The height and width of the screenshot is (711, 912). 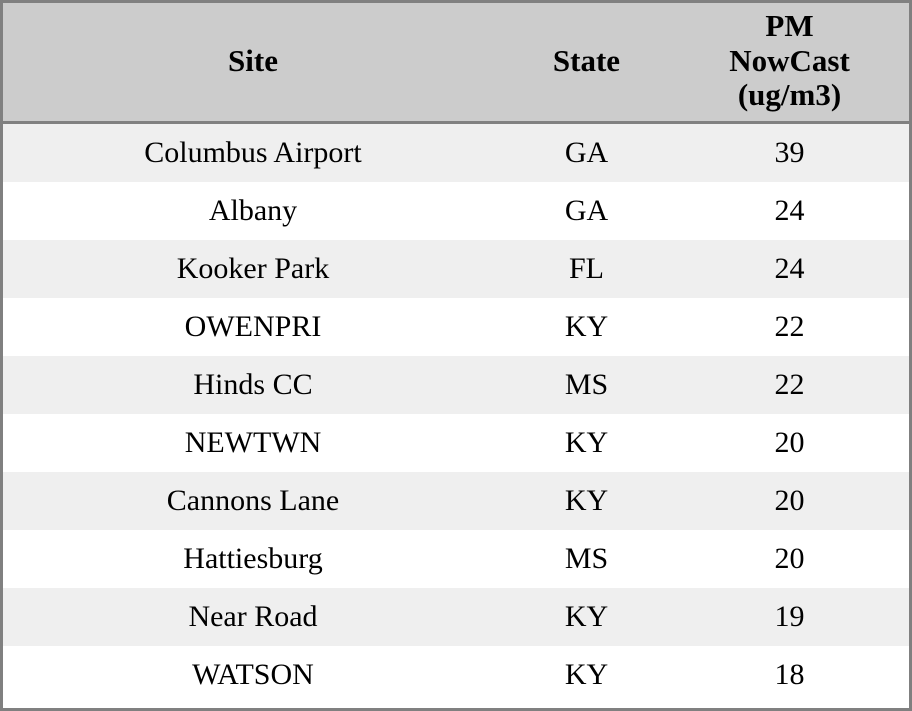 I want to click on table-row: Hattiesburg MS 20, so click(x=456, y=559).